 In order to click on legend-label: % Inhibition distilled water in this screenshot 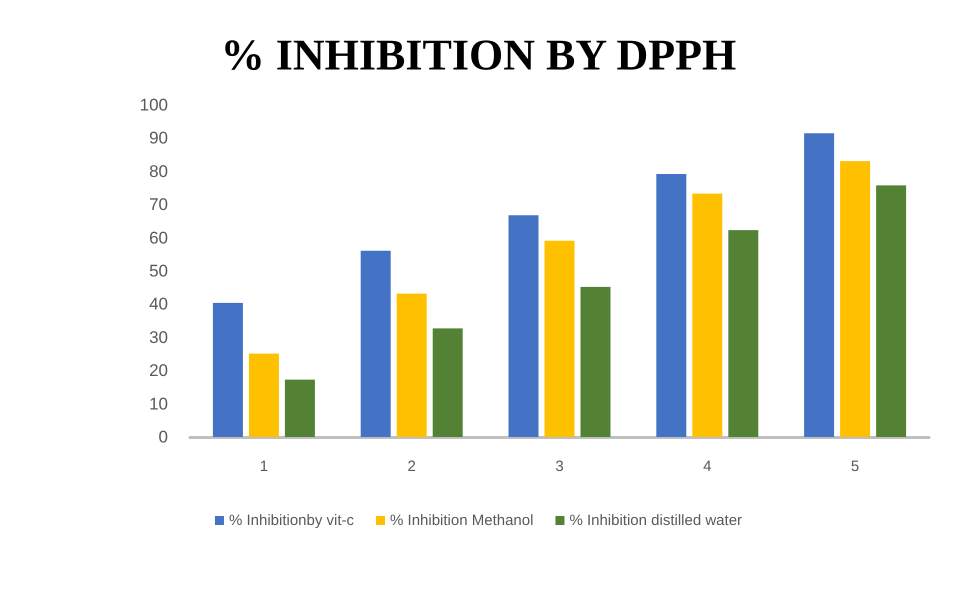, I will do `click(655, 520)`.